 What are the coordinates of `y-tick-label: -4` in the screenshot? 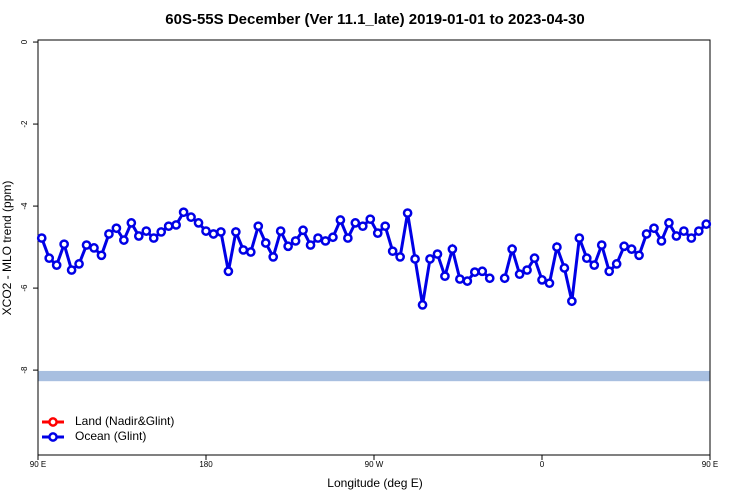 It's located at (24, 206).